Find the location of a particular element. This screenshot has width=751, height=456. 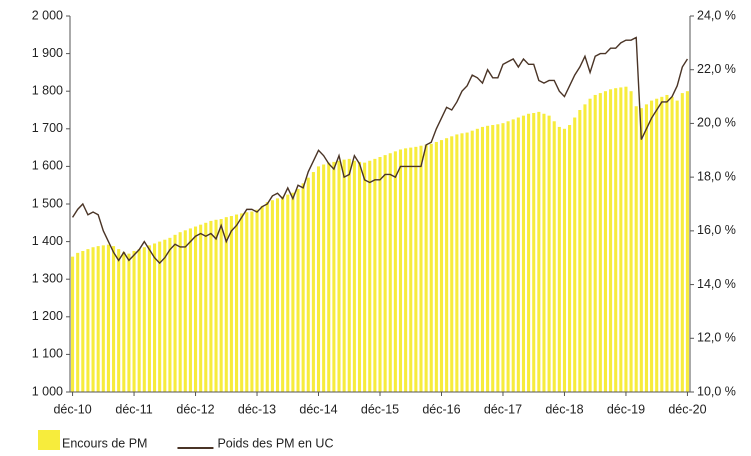

legend-swatch is located at coordinates (49, 440).